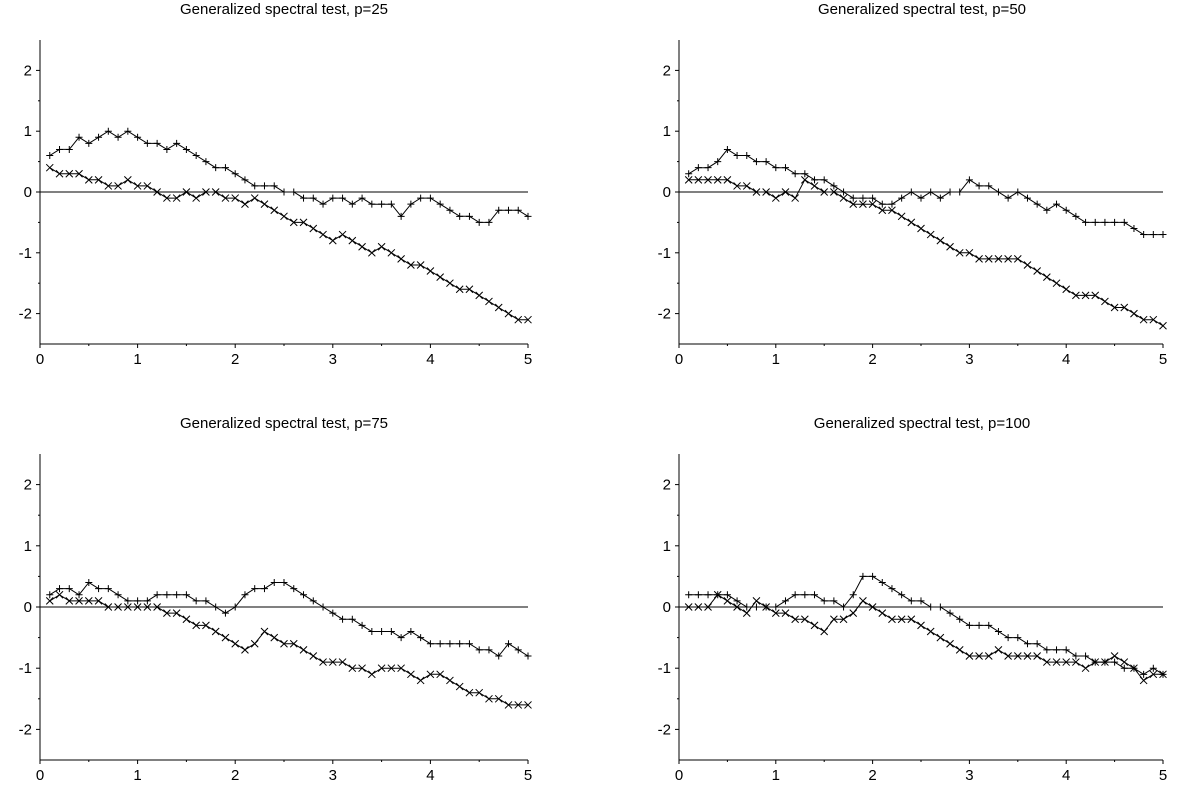 This screenshot has height=791, width=1187. Describe the element at coordinates (25, 253) in the screenshot. I see `y-tick-label: -1` at that location.